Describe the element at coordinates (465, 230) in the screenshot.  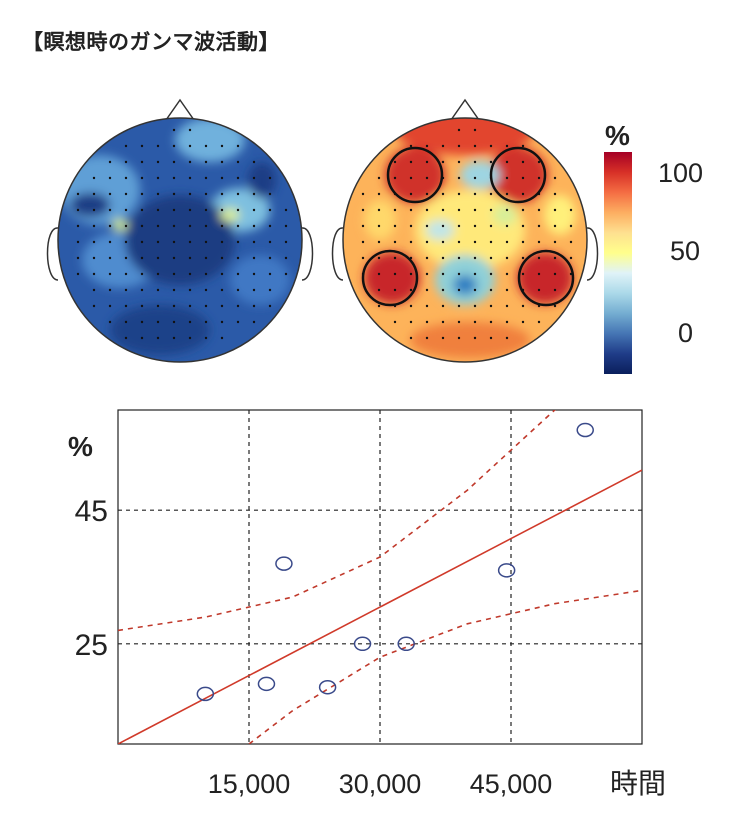
I see `topomap-right` at that location.